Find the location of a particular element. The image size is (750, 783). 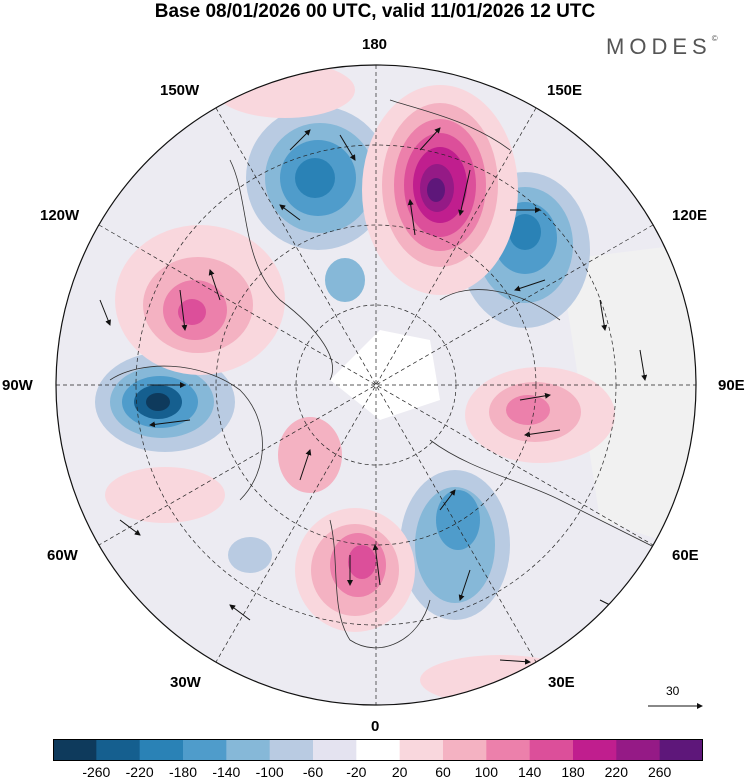

lon-label-30w: 30W is located at coordinates (185, 682).